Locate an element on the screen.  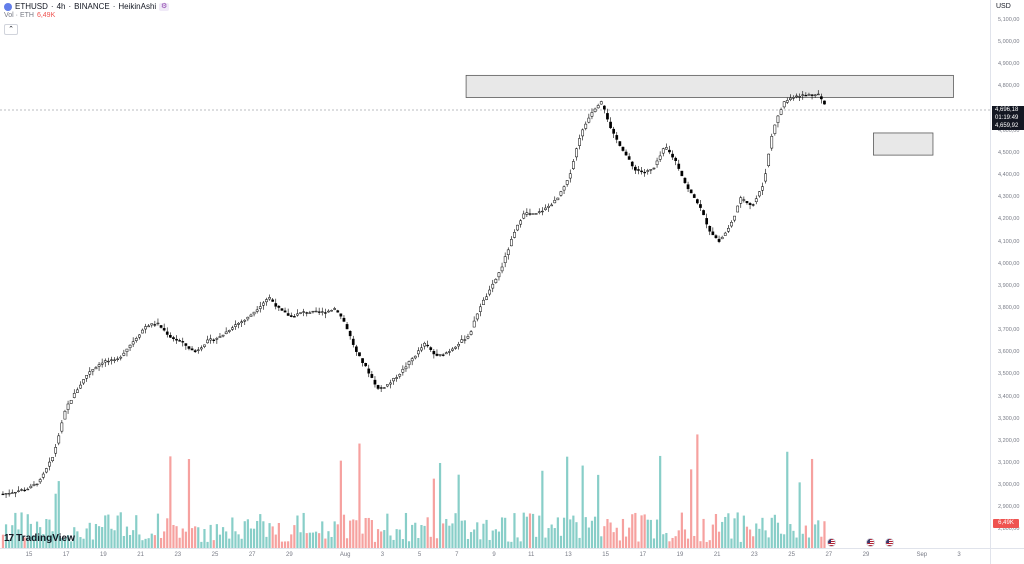
tradingview-logo: 17 TradingView is located at coordinates (39, 538).